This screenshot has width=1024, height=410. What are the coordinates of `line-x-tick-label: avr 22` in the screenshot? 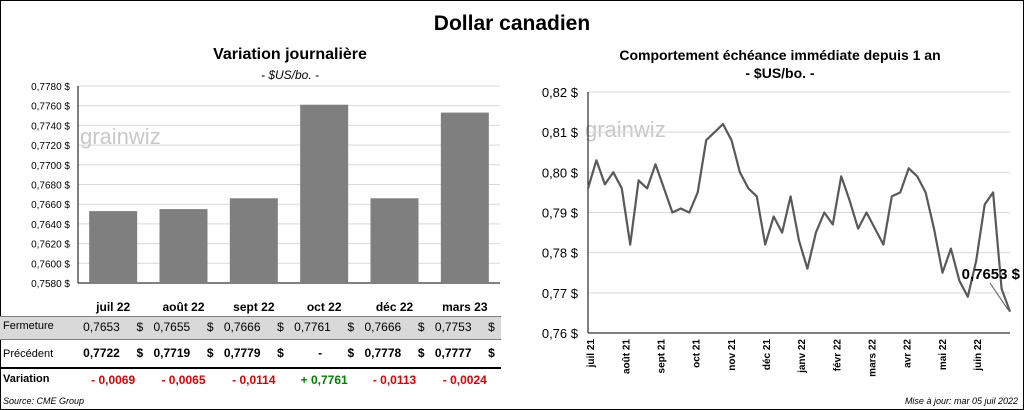 It's located at (908, 353).